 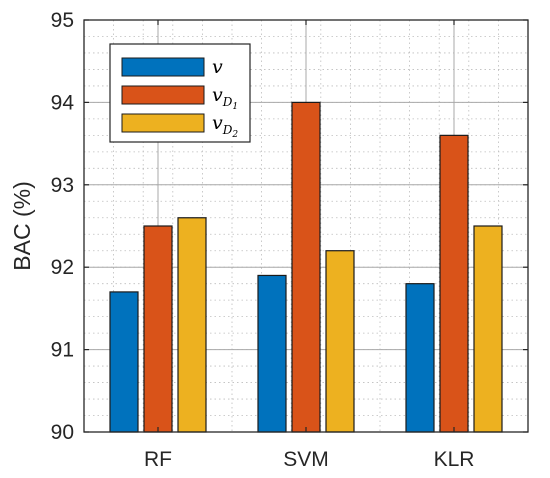 I want to click on y-tick-label: 95, so click(x=62, y=20).